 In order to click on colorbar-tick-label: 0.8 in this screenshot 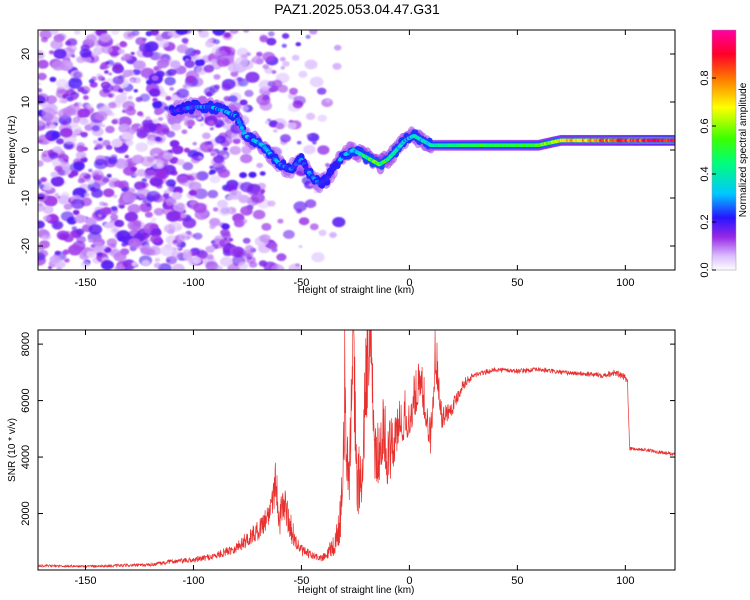, I will do `click(705, 77)`.